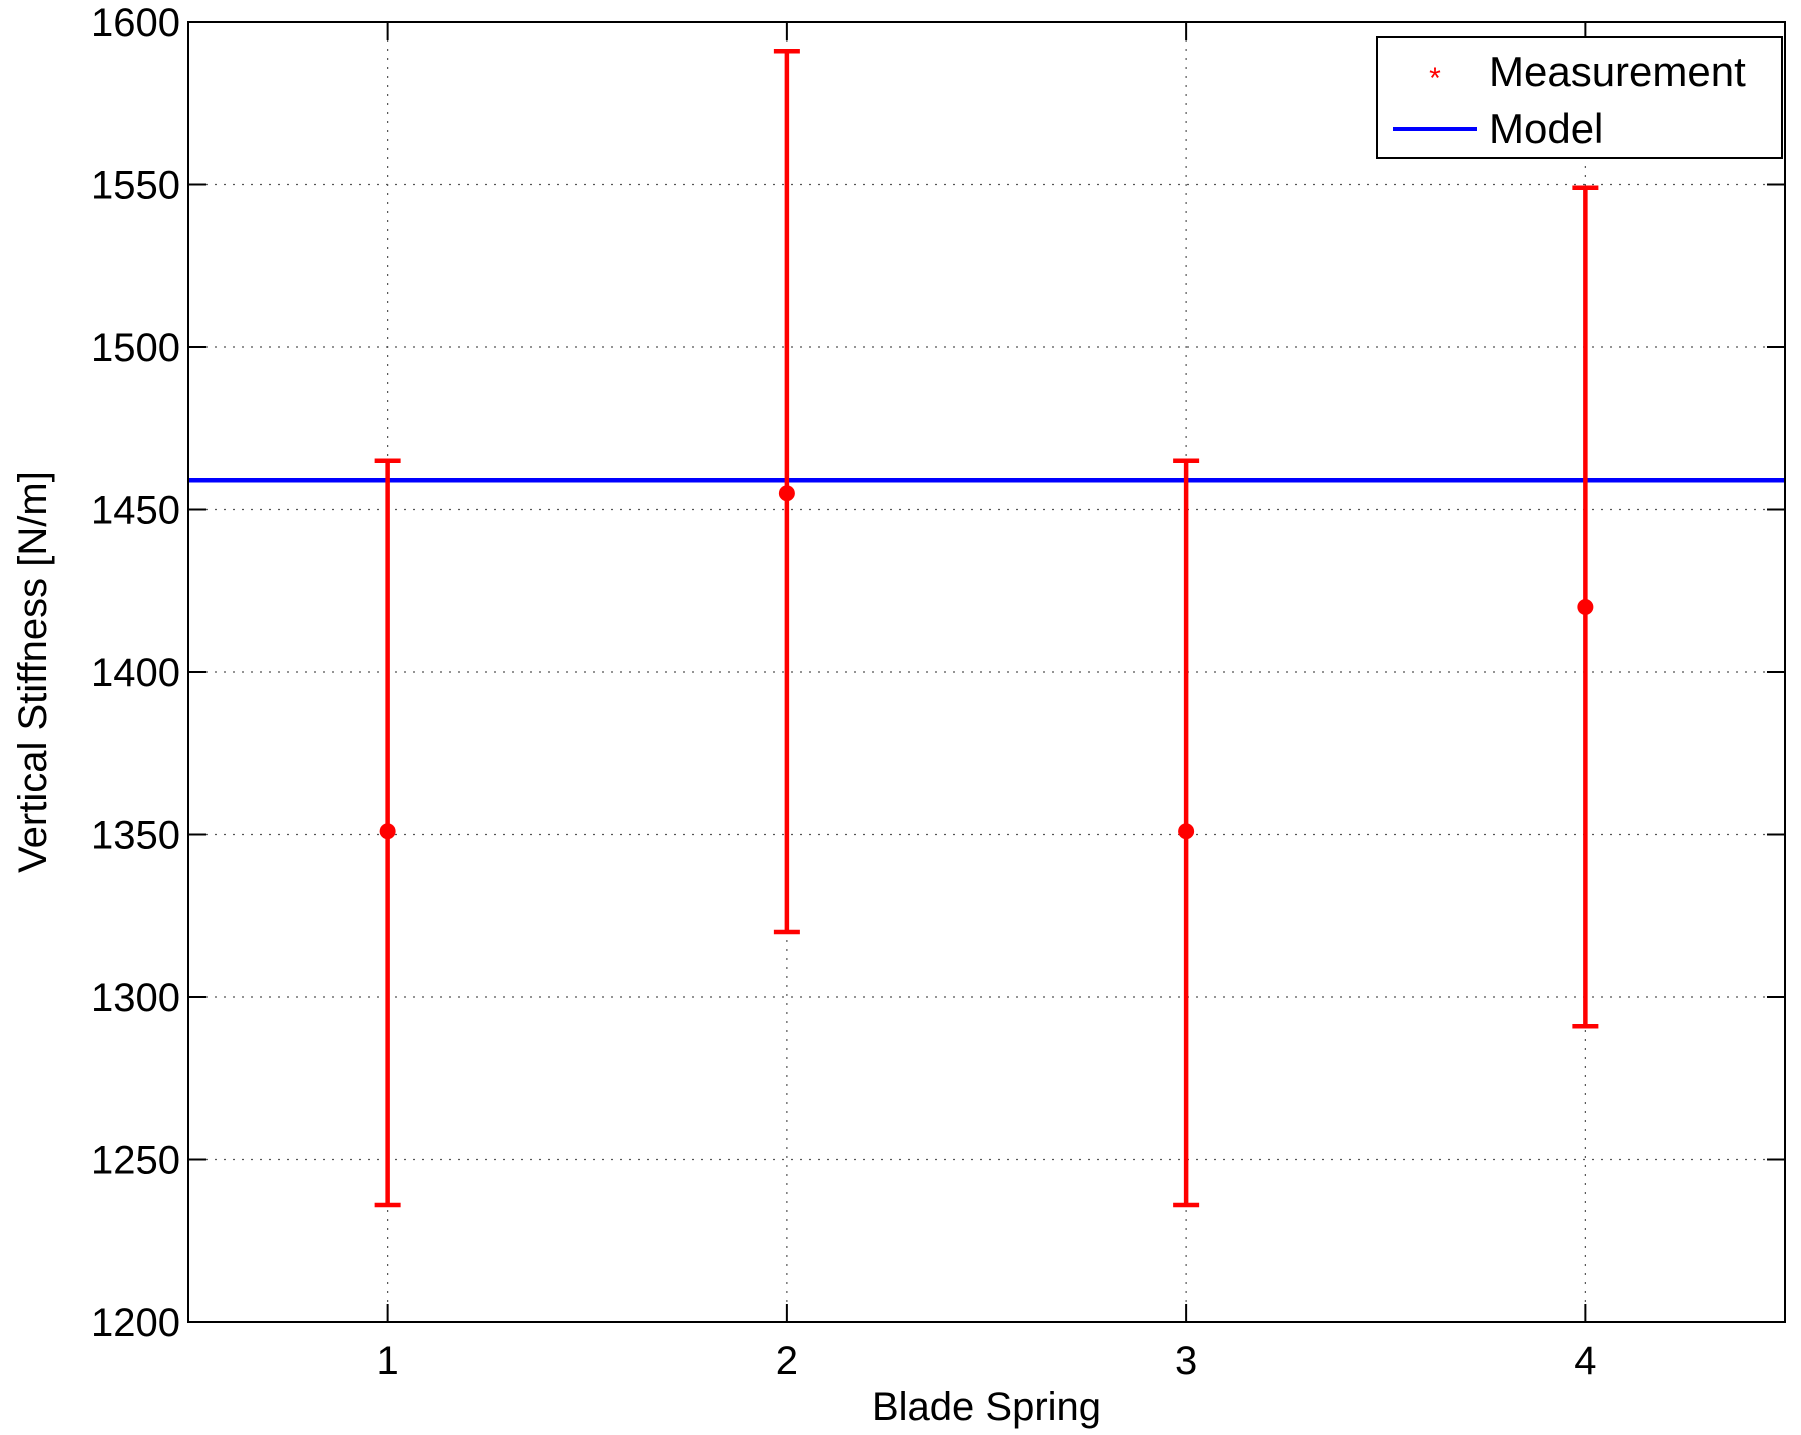  Describe the element at coordinates (987, 1361) in the screenshot. I see `x-tick-labels: 1 2 3 4` at that location.